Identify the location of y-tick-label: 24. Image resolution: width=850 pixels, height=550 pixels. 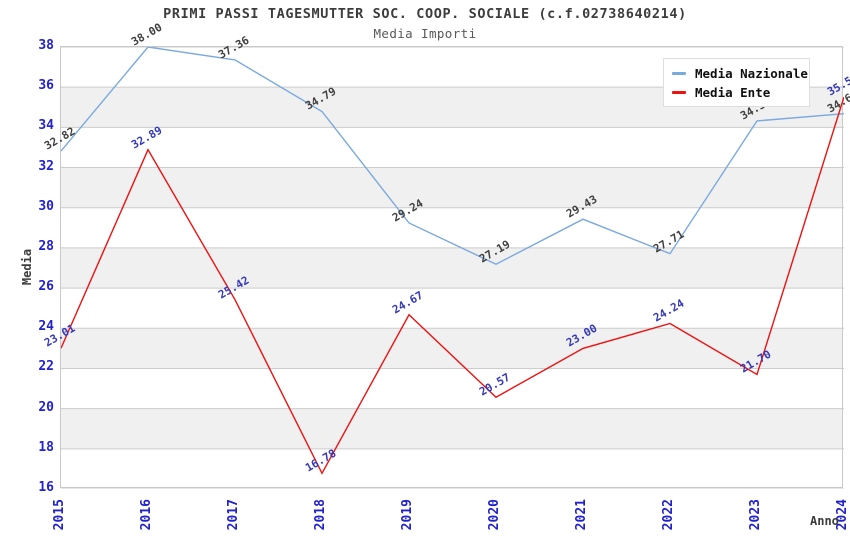
(46, 327).